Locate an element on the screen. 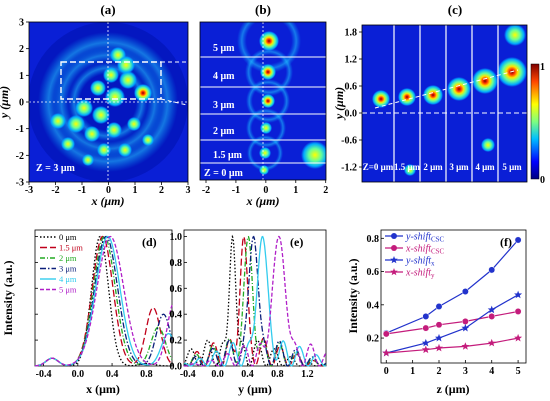  legend-label: y-shiftCSC is located at coordinates (425, 238).